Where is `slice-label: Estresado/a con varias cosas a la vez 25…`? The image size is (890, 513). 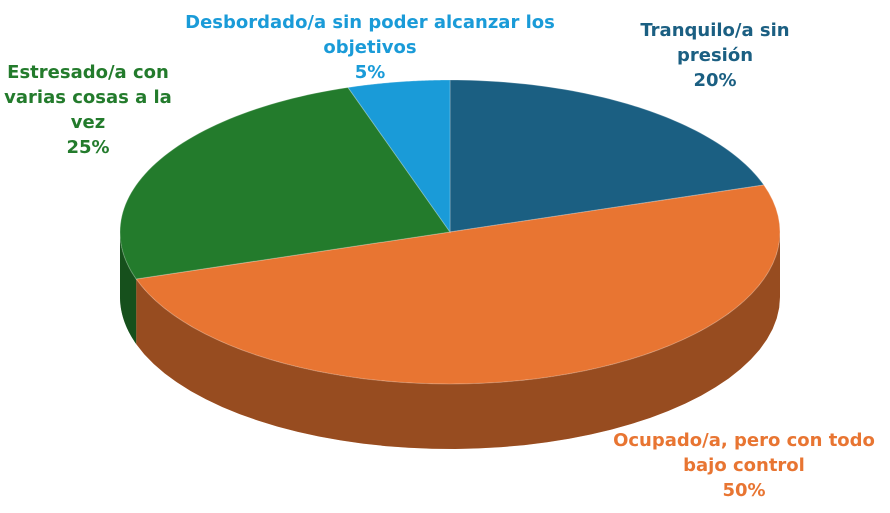
slice-label: Estresado/a con varias cosas a la vez 25… is located at coordinates (88, 110).